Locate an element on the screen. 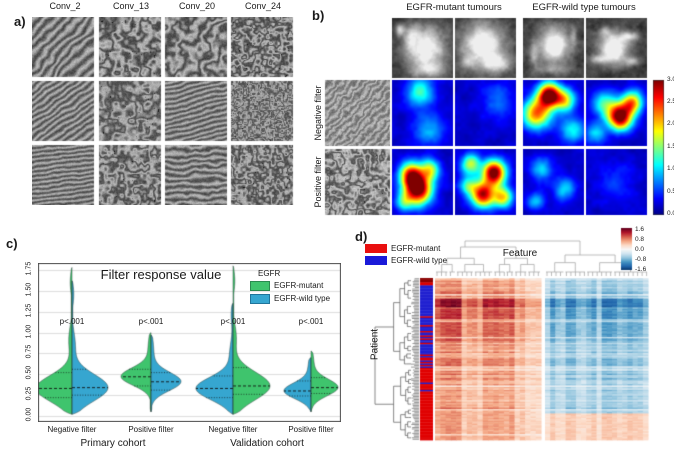  feature-axis-label: Feature is located at coordinates (520, 253).